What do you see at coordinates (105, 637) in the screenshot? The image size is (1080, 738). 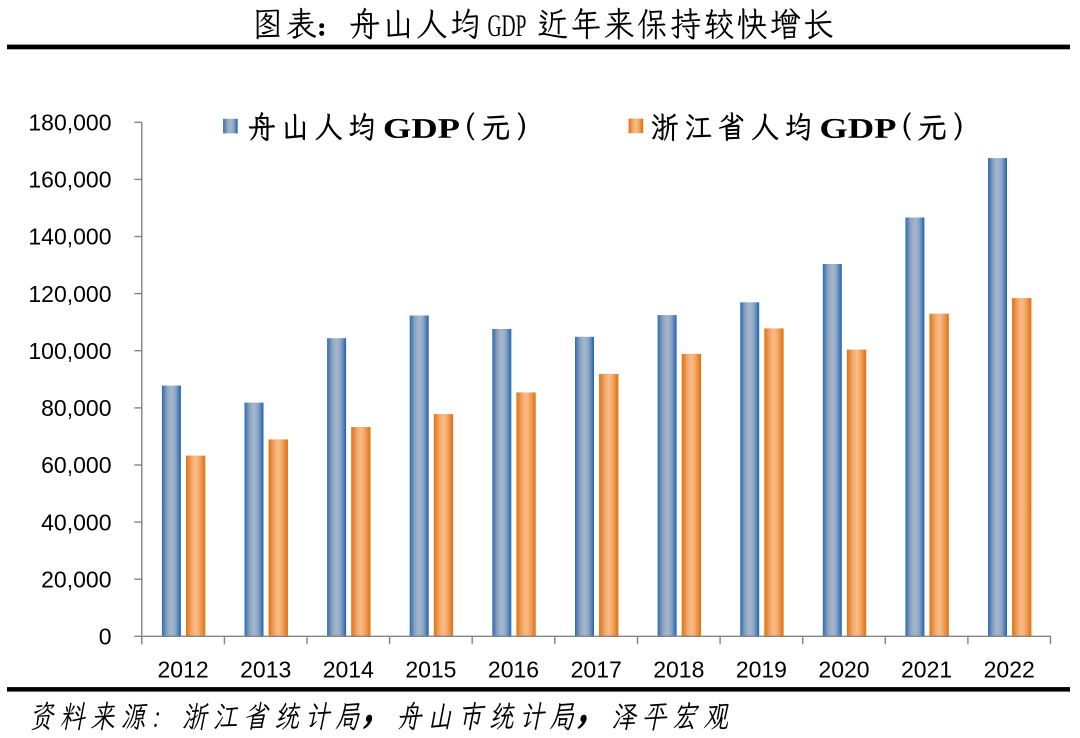 I see `svg-text: 0` at bounding box center [105, 637].